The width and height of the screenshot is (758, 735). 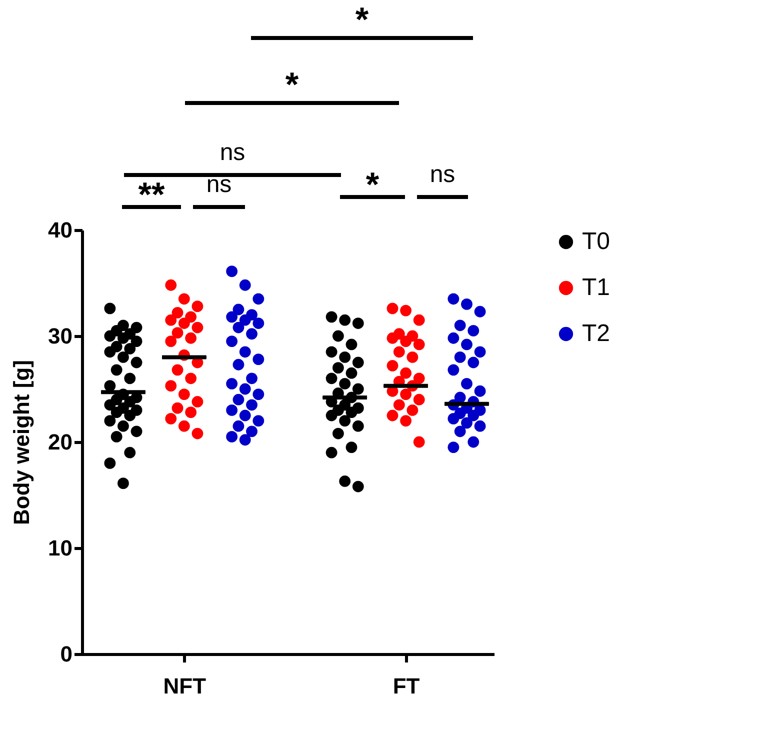 What do you see at coordinates (60, 442) in the screenshot?
I see `y-tick-label: 20` at bounding box center [60, 442].